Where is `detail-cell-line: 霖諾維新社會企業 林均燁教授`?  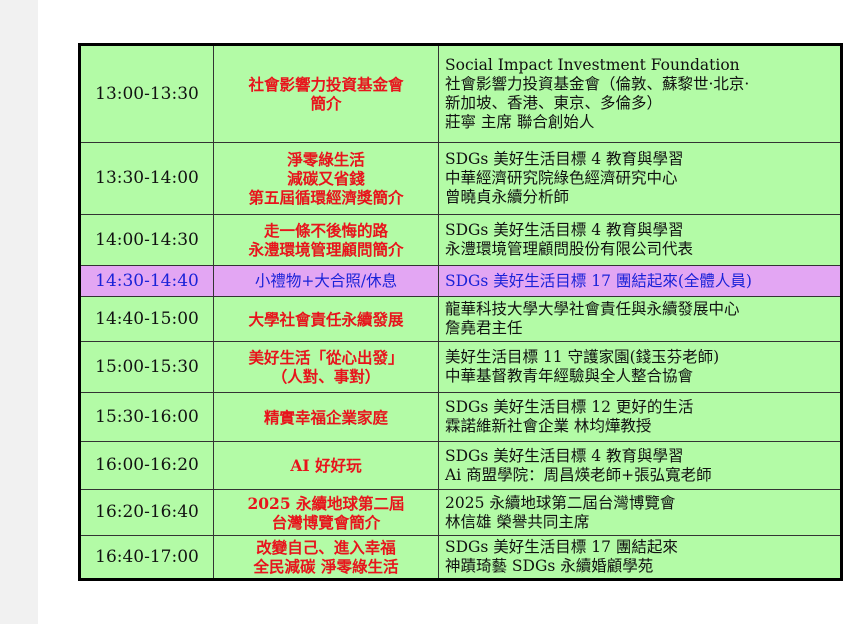
detail-cell-line: 霖諾維新社會企業 林均燁教授 is located at coordinates (548, 426).